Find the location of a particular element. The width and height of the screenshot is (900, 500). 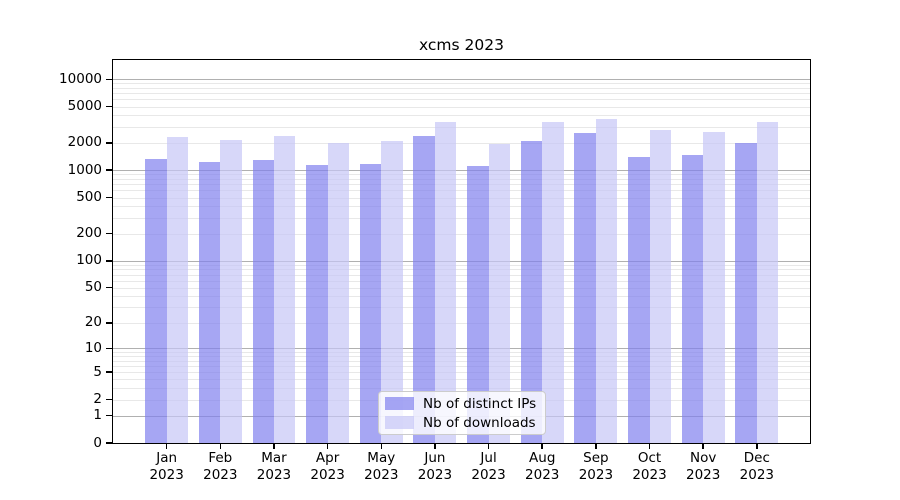

x-tick-label-month: Jan is located at coordinates (167, 458).